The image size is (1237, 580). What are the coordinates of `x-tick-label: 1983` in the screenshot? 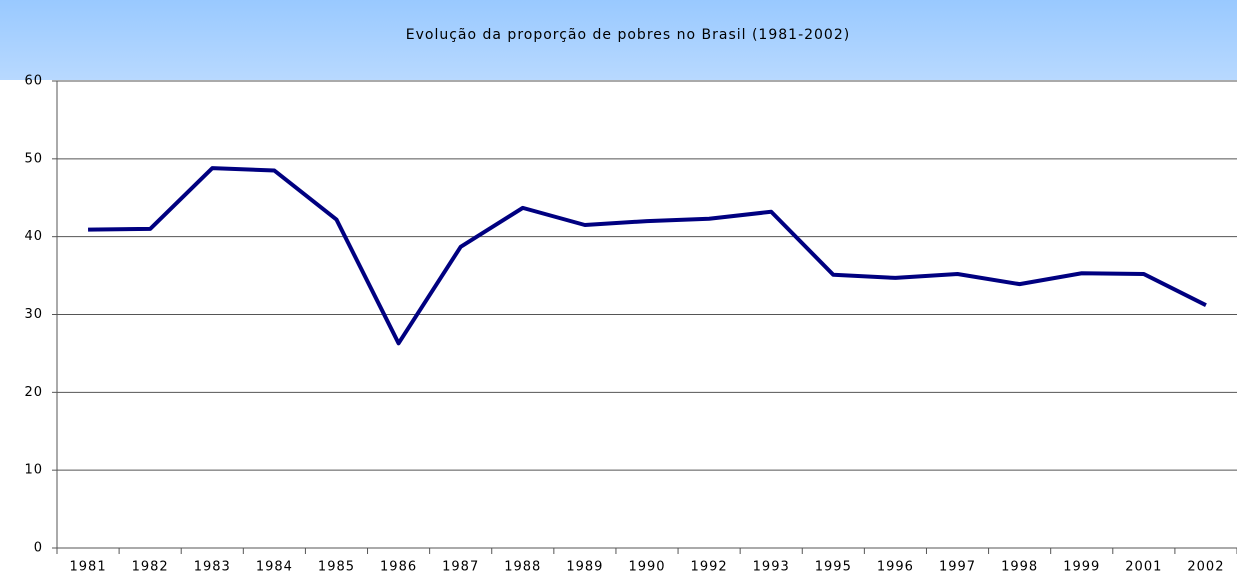 It's located at (212, 567).